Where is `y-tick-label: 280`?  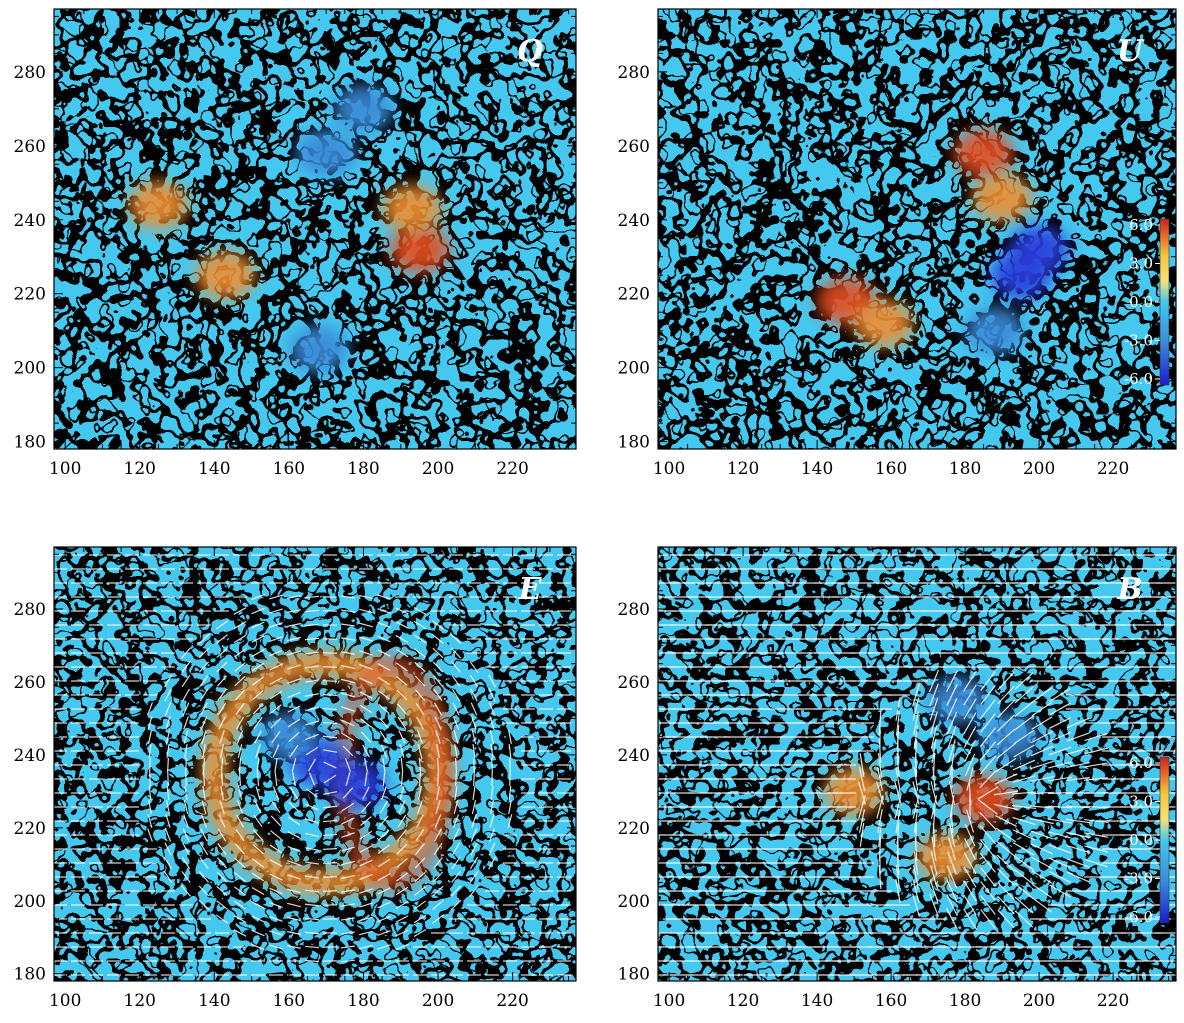
y-tick-label: 280 is located at coordinates (634, 610).